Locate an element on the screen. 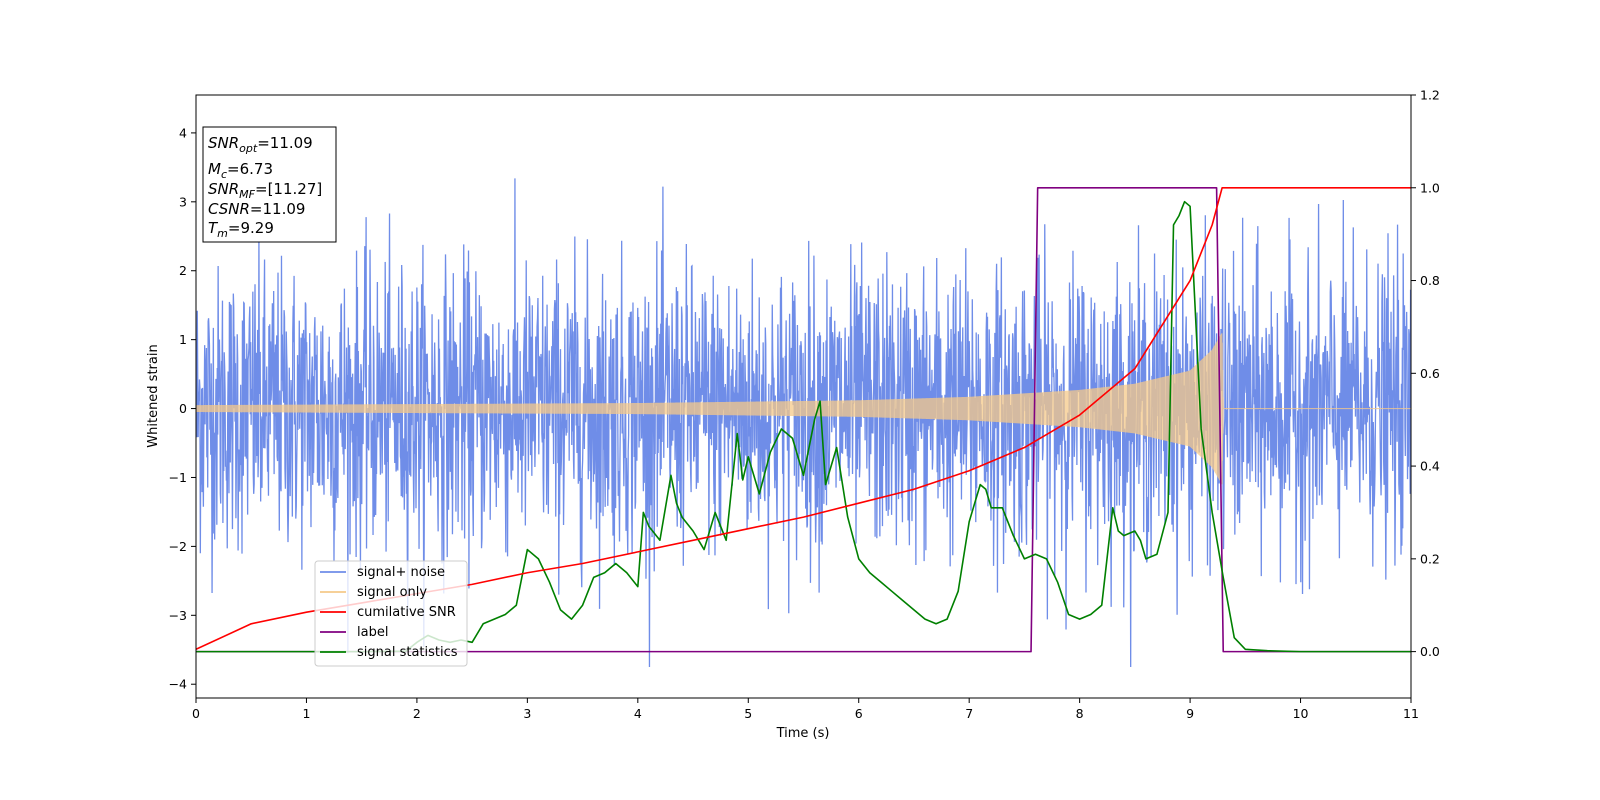 Image resolution: width=1600 pixels, height=800 pixels. y-axis-right: 0.0 0.2 0.4 0.6 0.8 1.0 1.2 is located at coordinates (1425, 373).